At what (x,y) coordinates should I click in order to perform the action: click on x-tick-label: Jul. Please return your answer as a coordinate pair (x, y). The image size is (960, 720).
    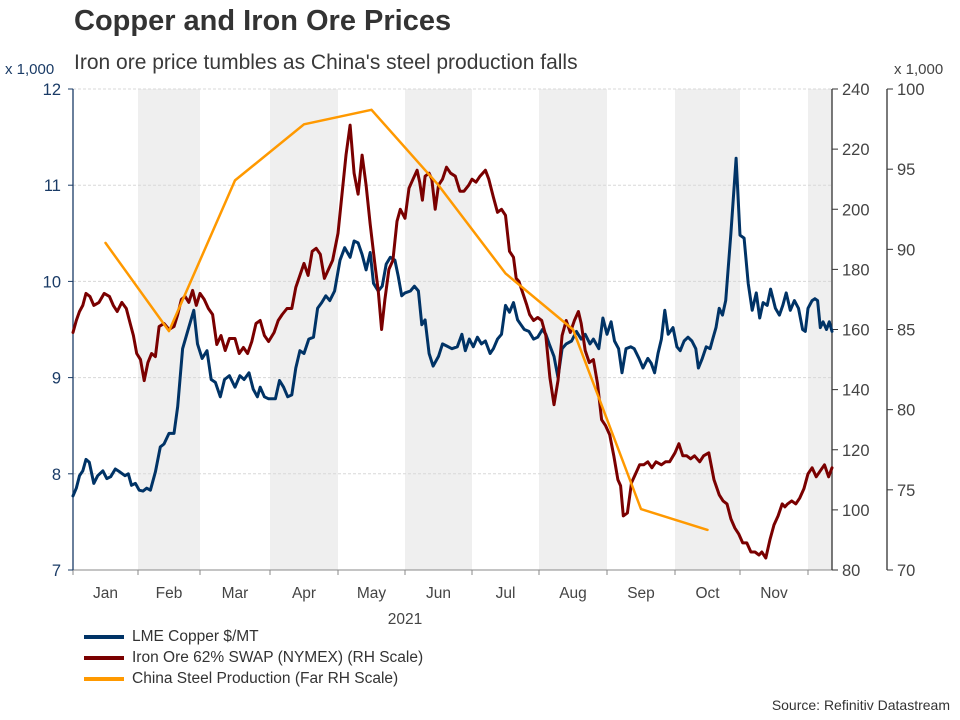
    Looking at the image, I should click on (506, 593).